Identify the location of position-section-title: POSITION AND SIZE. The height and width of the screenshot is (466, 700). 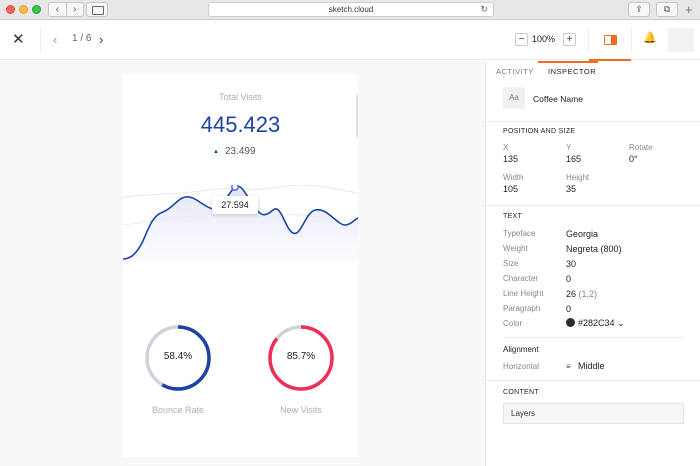
(539, 131).